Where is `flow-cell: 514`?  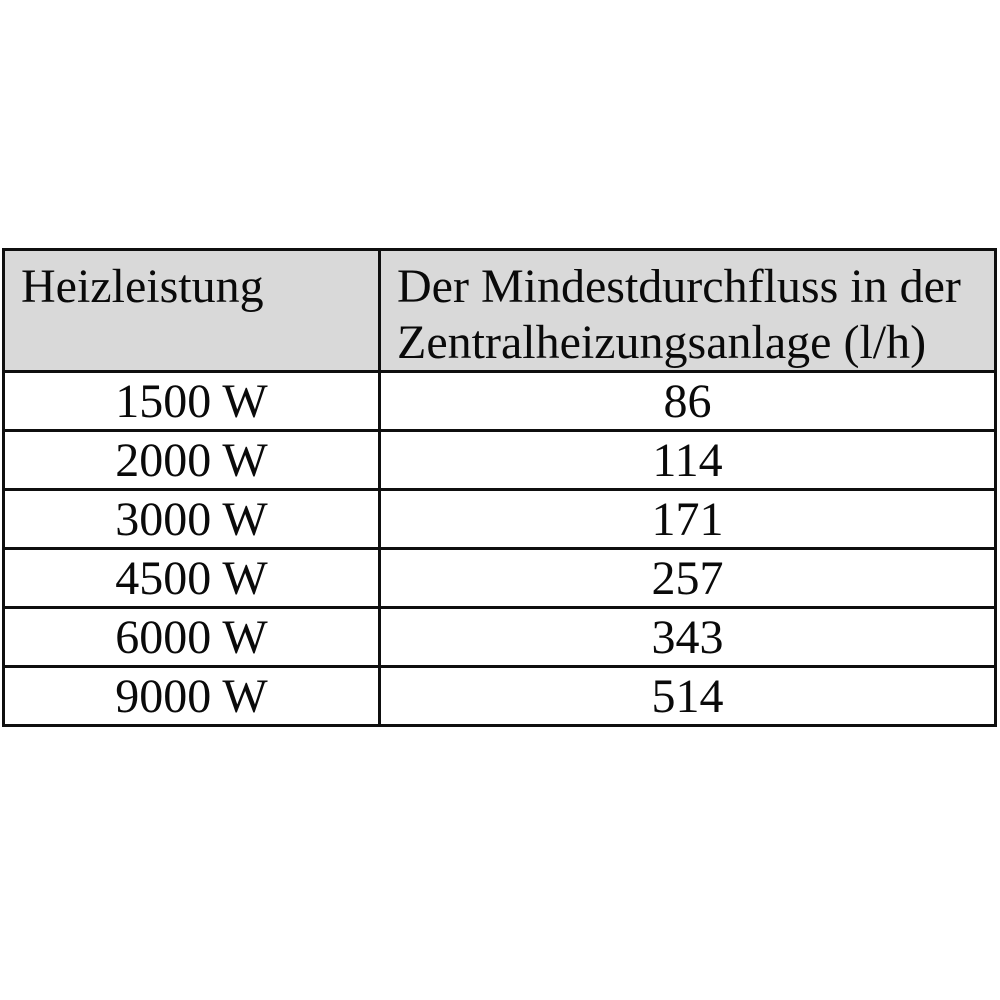
flow-cell: 514 is located at coordinates (687, 696).